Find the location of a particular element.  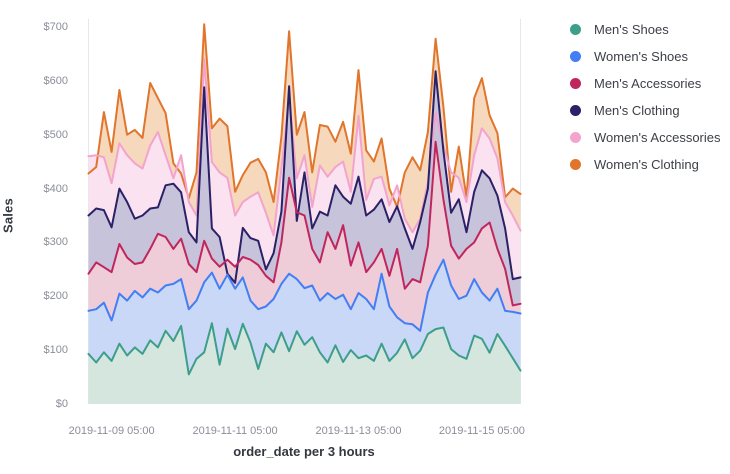

legend-item-men-s-clothing: Men's Clothing is located at coordinates (645, 110).